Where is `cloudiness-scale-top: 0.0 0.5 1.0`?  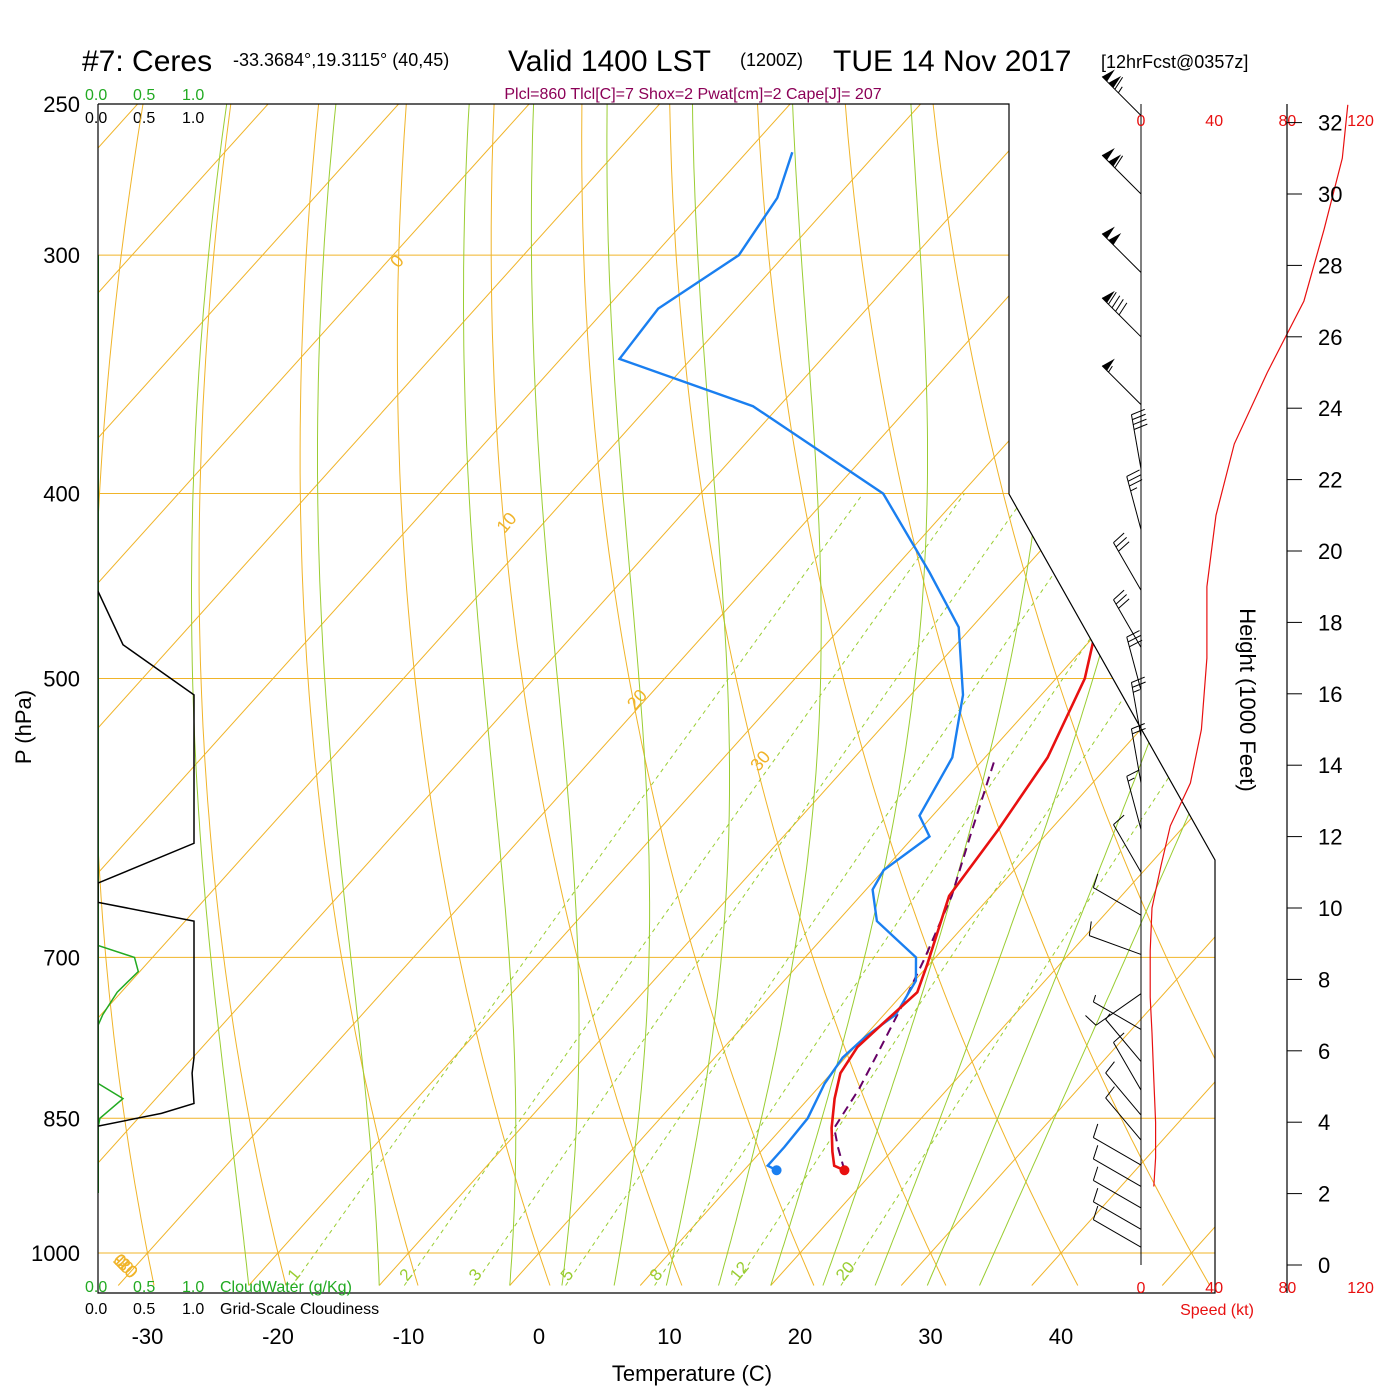
cloudiness-scale-top: 0.0 0.5 1.0 is located at coordinates (144, 118).